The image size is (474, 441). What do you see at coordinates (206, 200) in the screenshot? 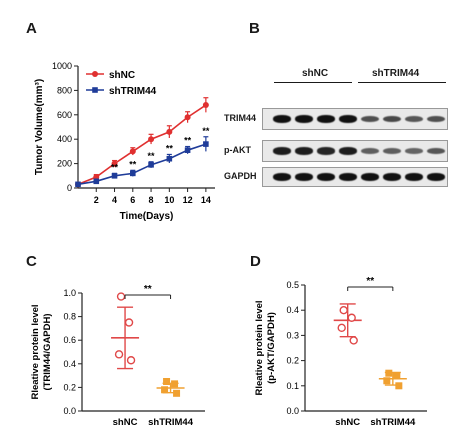
I see `x-tick-label: 14` at bounding box center [206, 200].